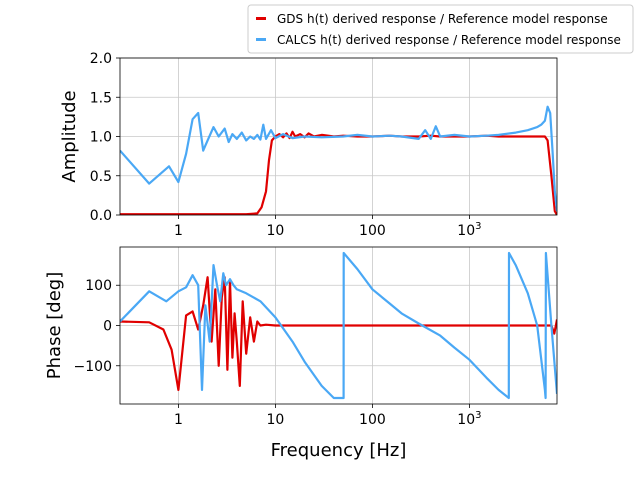  I want to click on amplitude-y-axis-label: Amplitude, so click(69, 136).